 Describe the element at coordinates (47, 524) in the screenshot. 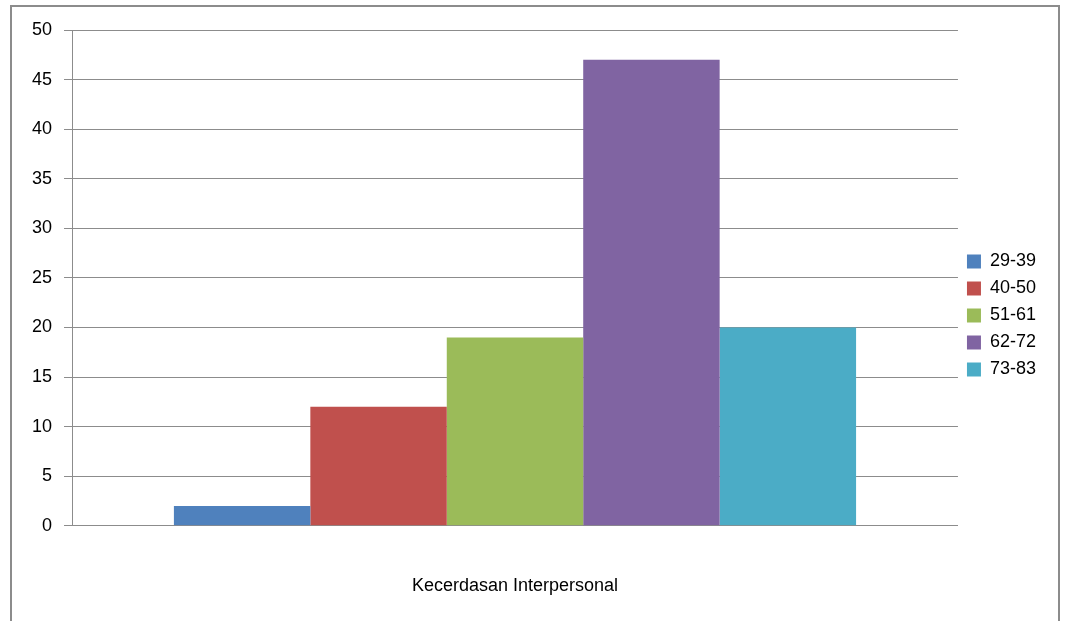

I see `y-tick-label: 0` at that location.